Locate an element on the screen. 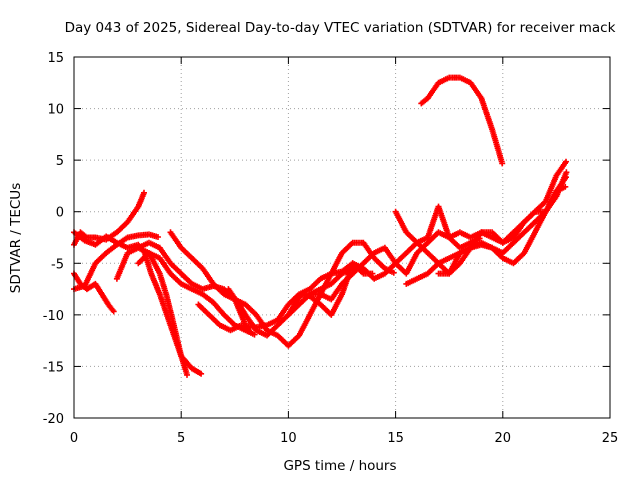 The height and width of the screenshot is (480, 640). series-track-p is located at coordinates (492, 223).